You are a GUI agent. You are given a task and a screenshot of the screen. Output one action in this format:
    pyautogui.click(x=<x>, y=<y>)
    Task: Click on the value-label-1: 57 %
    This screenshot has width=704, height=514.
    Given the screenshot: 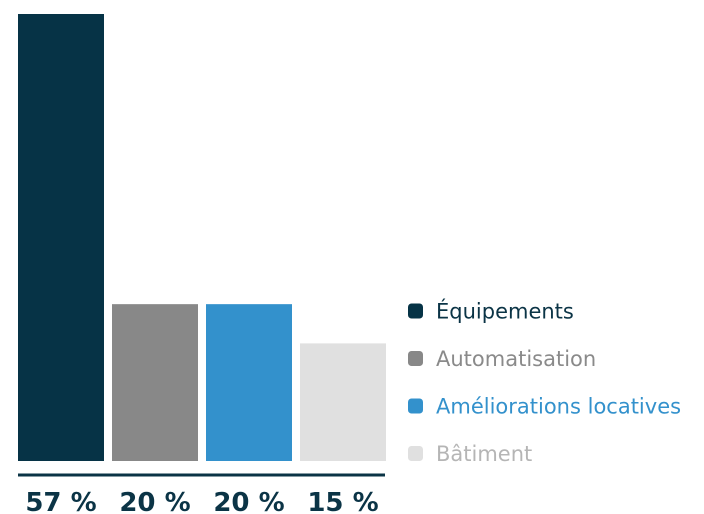 What is the action you would take?
    pyautogui.click(x=60, y=501)
    